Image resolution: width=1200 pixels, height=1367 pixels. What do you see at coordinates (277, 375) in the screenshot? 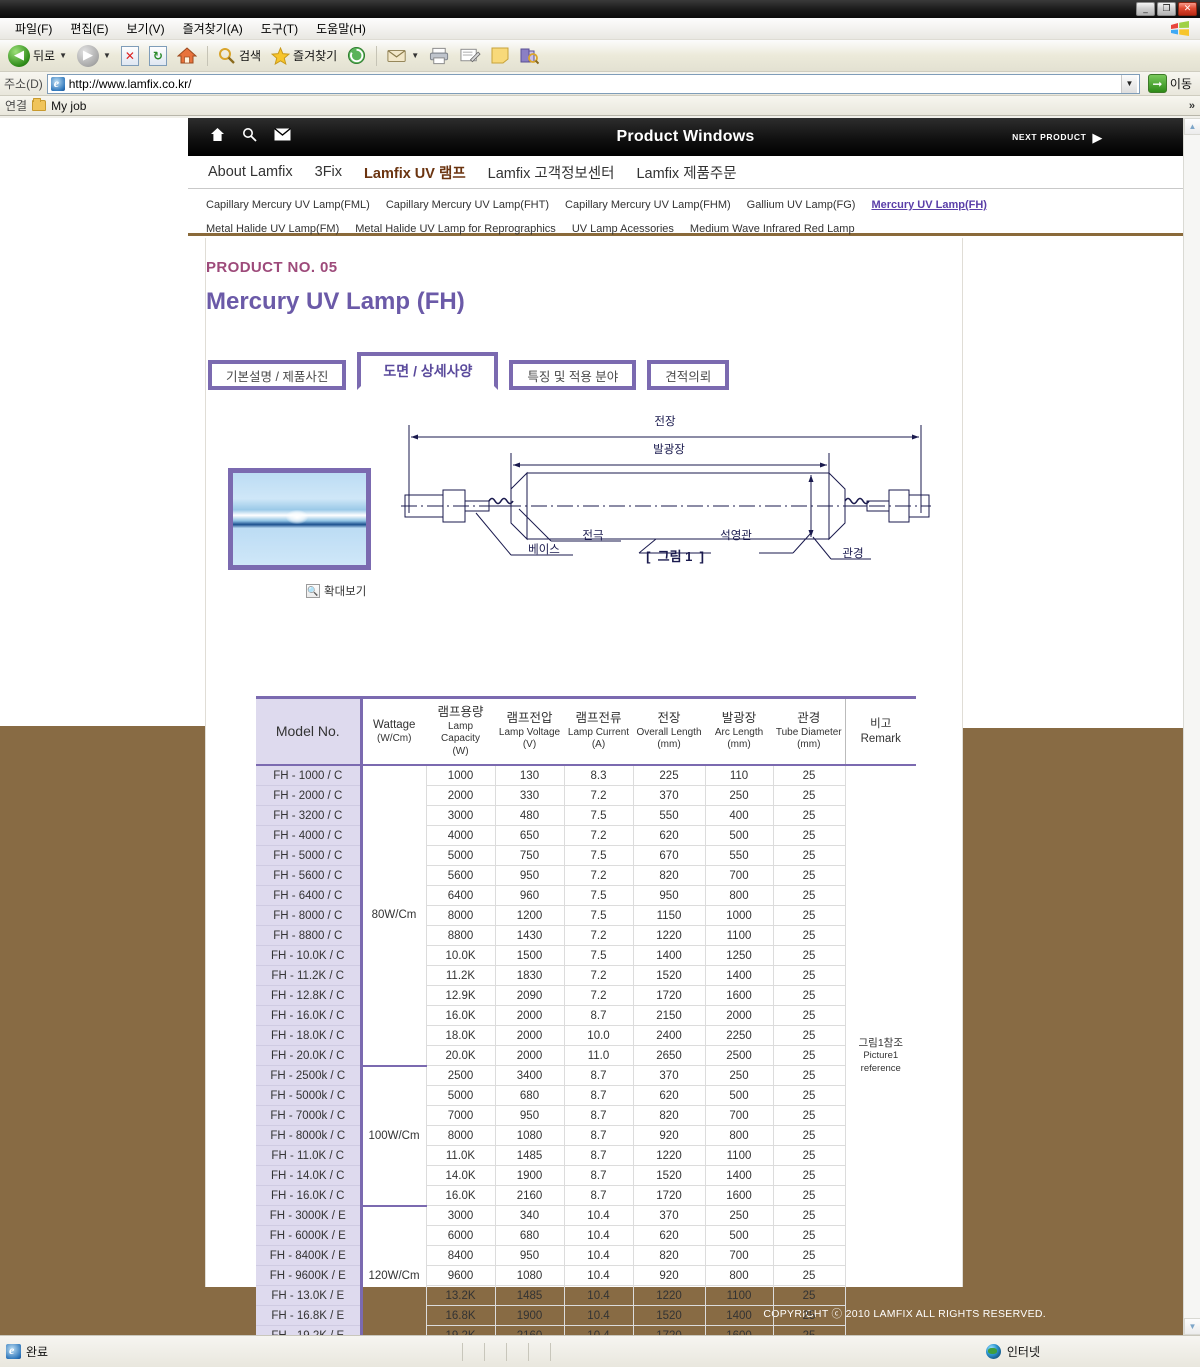
I see `tab-basic-description: 기본설명 / 제품사진` at bounding box center [277, 375].